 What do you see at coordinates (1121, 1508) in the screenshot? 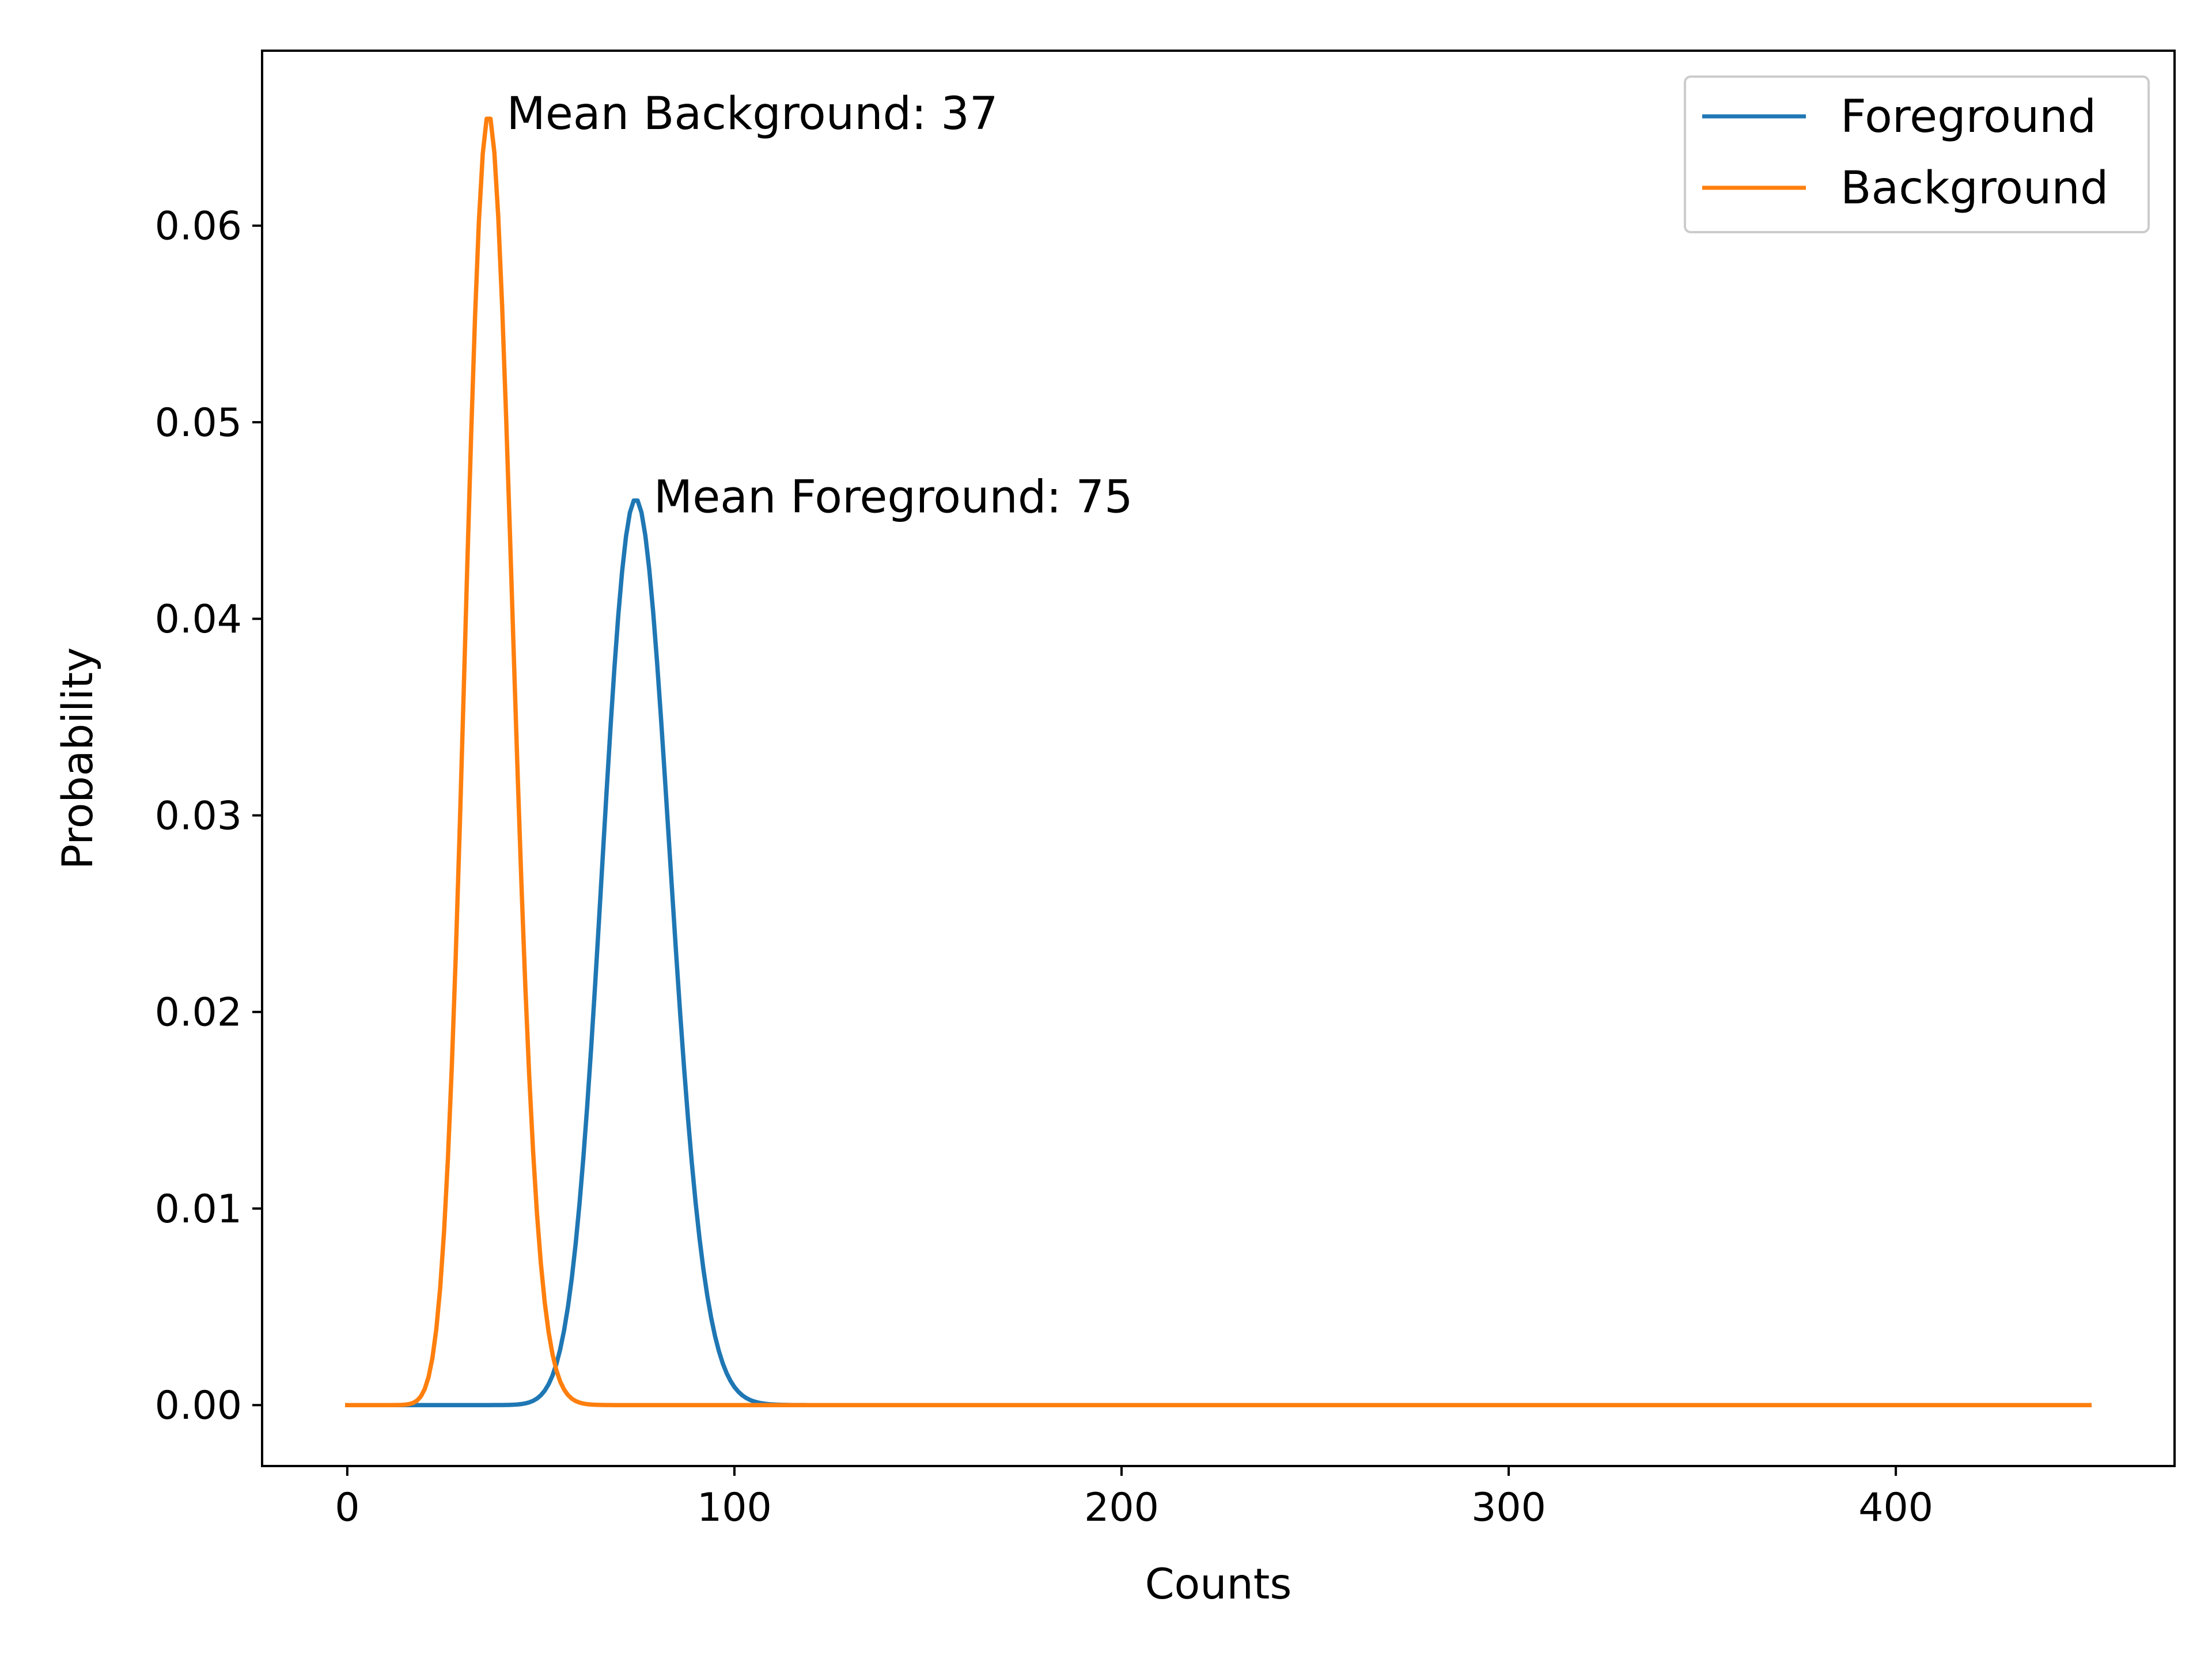
I see `x-tick-label: 200` at bounding box center [1121, 1508].